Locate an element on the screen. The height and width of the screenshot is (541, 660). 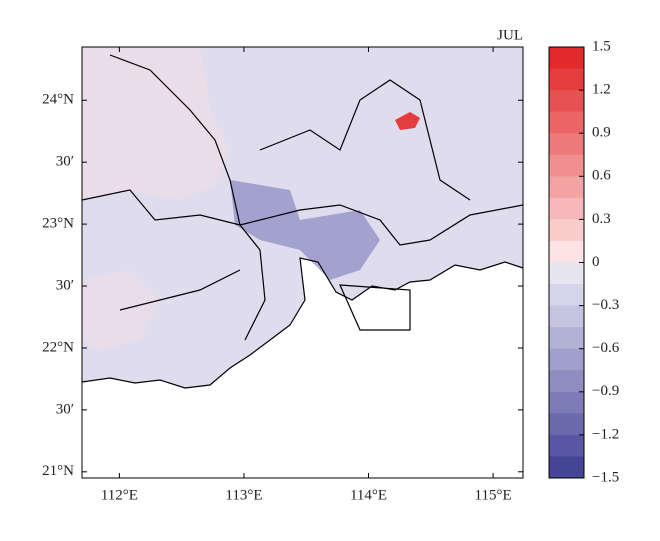
box is located at coordinates (375, 307).